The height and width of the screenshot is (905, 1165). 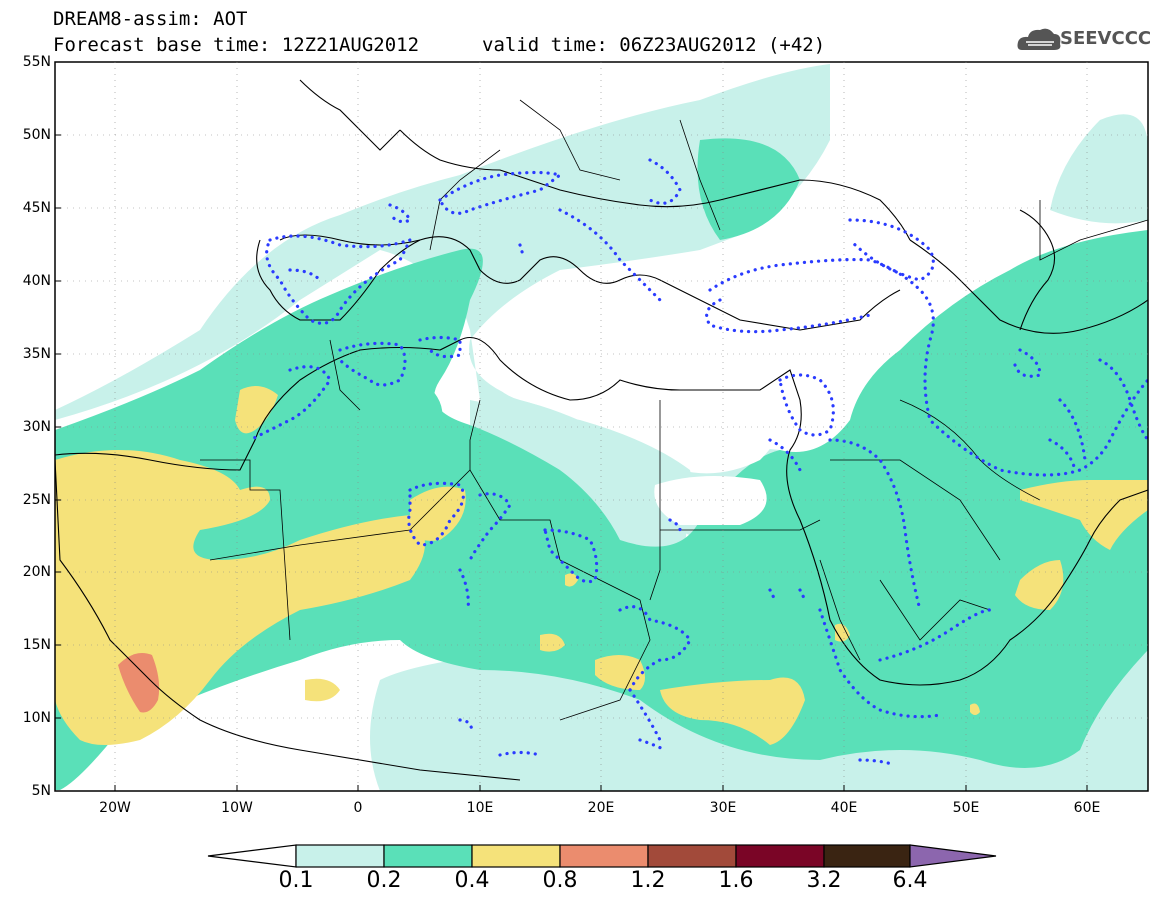 What do you see at coordinates (252, 856) in the screenshot?
I see `colorbar-low-arrow` at bounding box center [252, 856].